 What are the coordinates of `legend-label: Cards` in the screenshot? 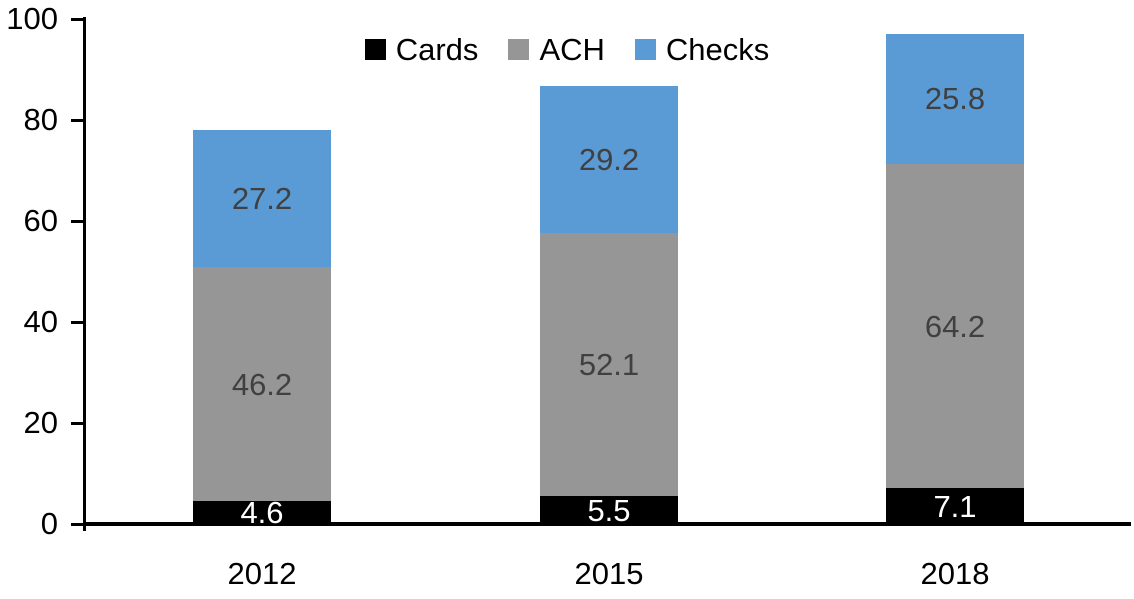 It's located at (437, 49).